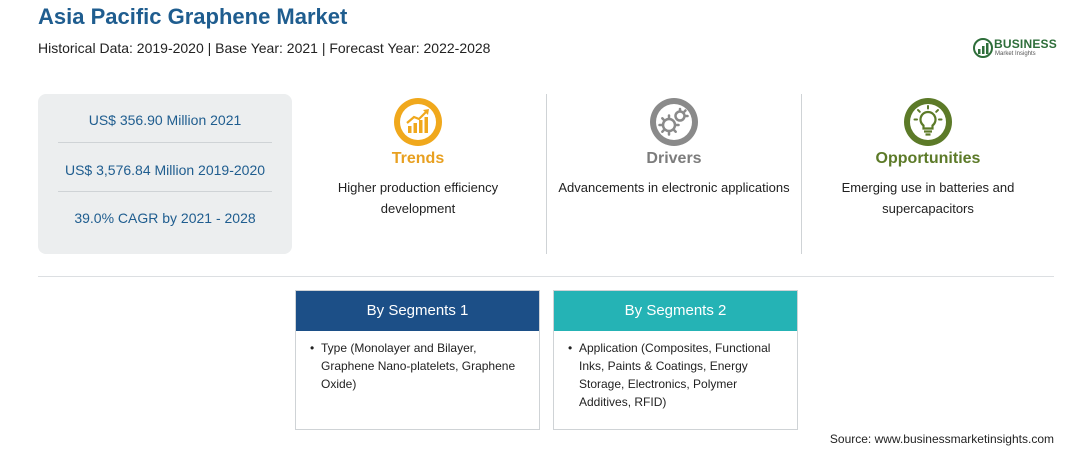  What do you see at coordinates (546, 276) in the screenshot?
I see `section-divider` at bounding box center [546, 276].